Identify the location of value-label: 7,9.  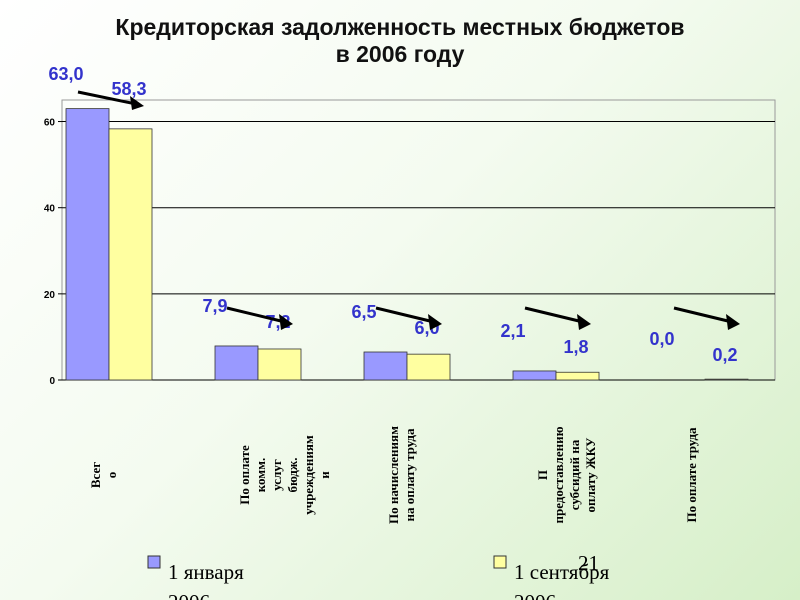
(214, 306).